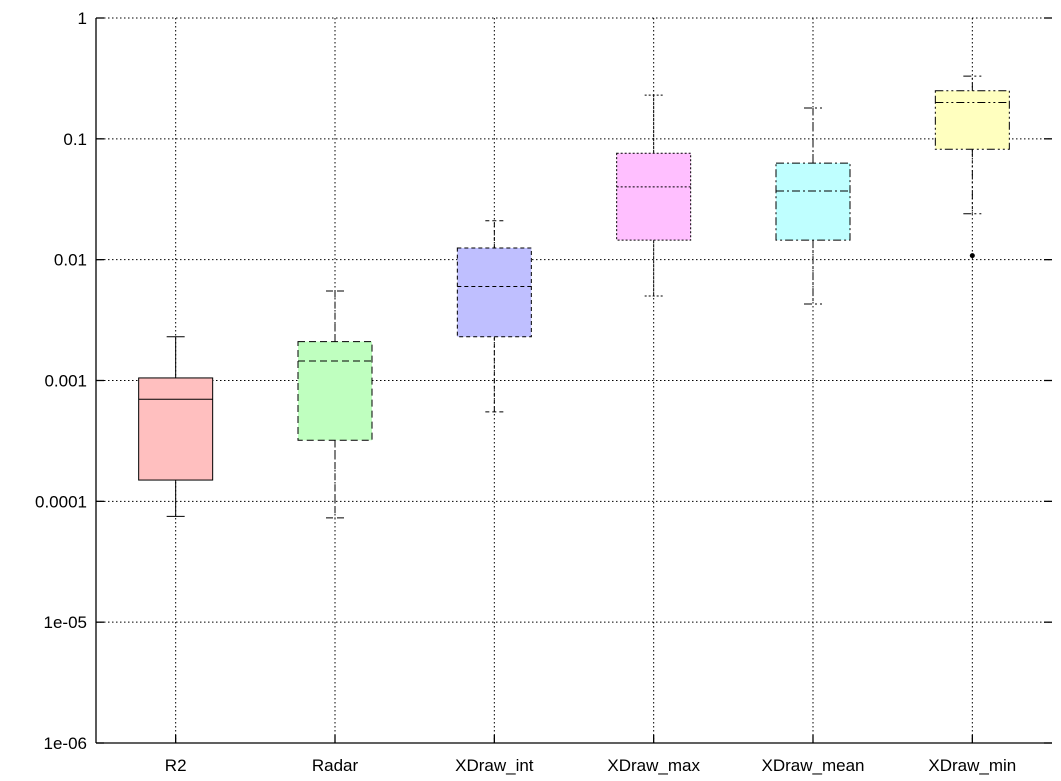  I want to click on x-tick-label: XDraw_int, so click(494, 765).